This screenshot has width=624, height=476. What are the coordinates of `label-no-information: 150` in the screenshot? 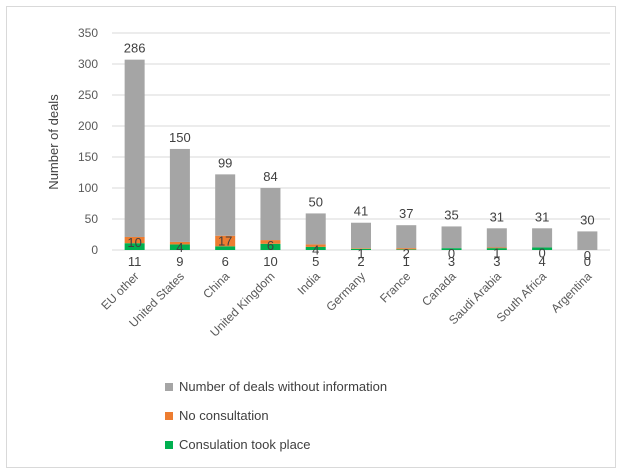 It's located at (180, 137).